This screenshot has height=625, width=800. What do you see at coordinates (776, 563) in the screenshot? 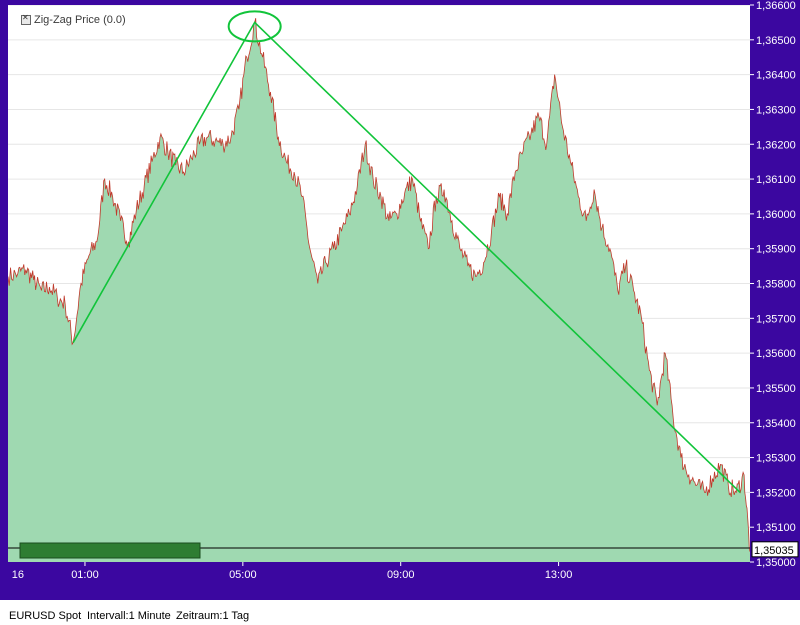
I see `y-tick-label: 1,35000` at bounding box center [776, 563].